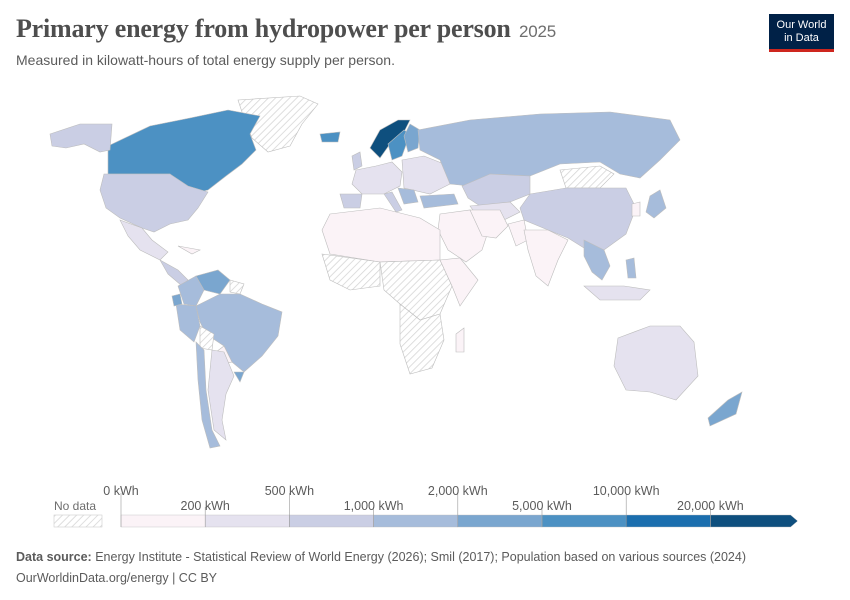 This screenshot has width=850, height=600. Describe the element at coordinates (617, 293) in the screenshot. I see `country-indonesia` at that location.